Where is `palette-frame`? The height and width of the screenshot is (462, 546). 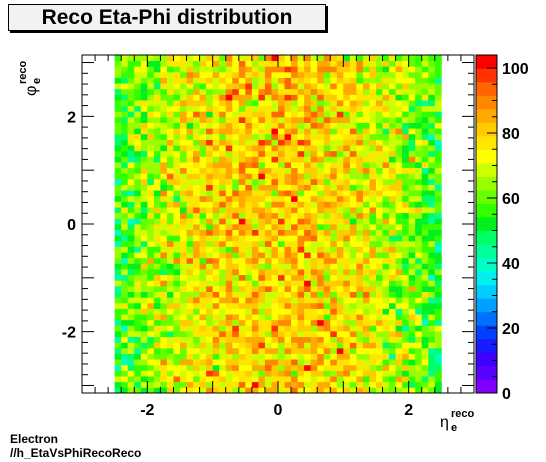 palette-frame is located at coordinates (486, 224).